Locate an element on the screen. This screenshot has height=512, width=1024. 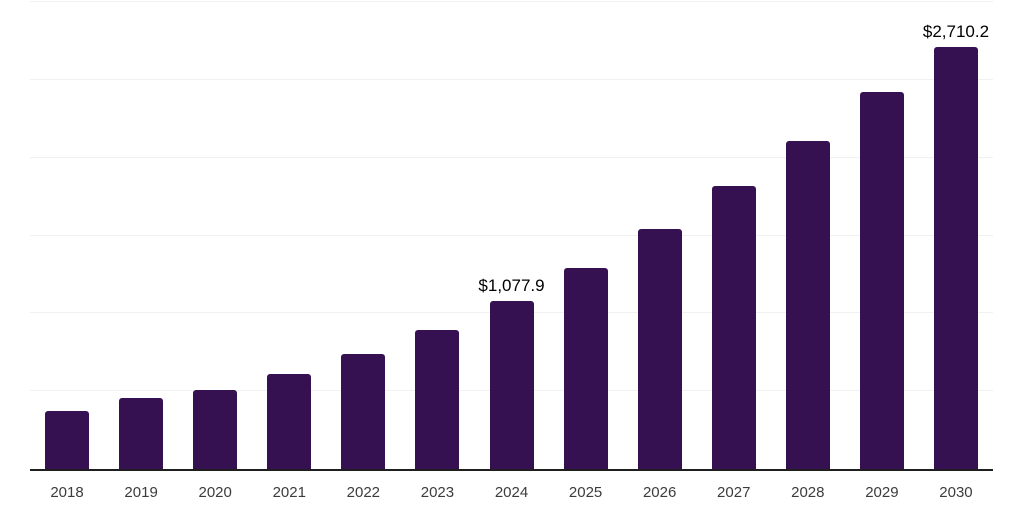
x-tick-label-2021: 2021 is located at coordinates (289, 492).